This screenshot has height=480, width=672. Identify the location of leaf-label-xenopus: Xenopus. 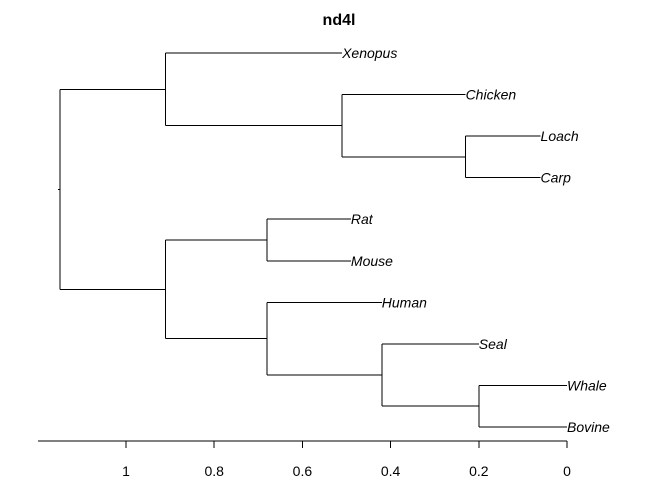
(369, 53).